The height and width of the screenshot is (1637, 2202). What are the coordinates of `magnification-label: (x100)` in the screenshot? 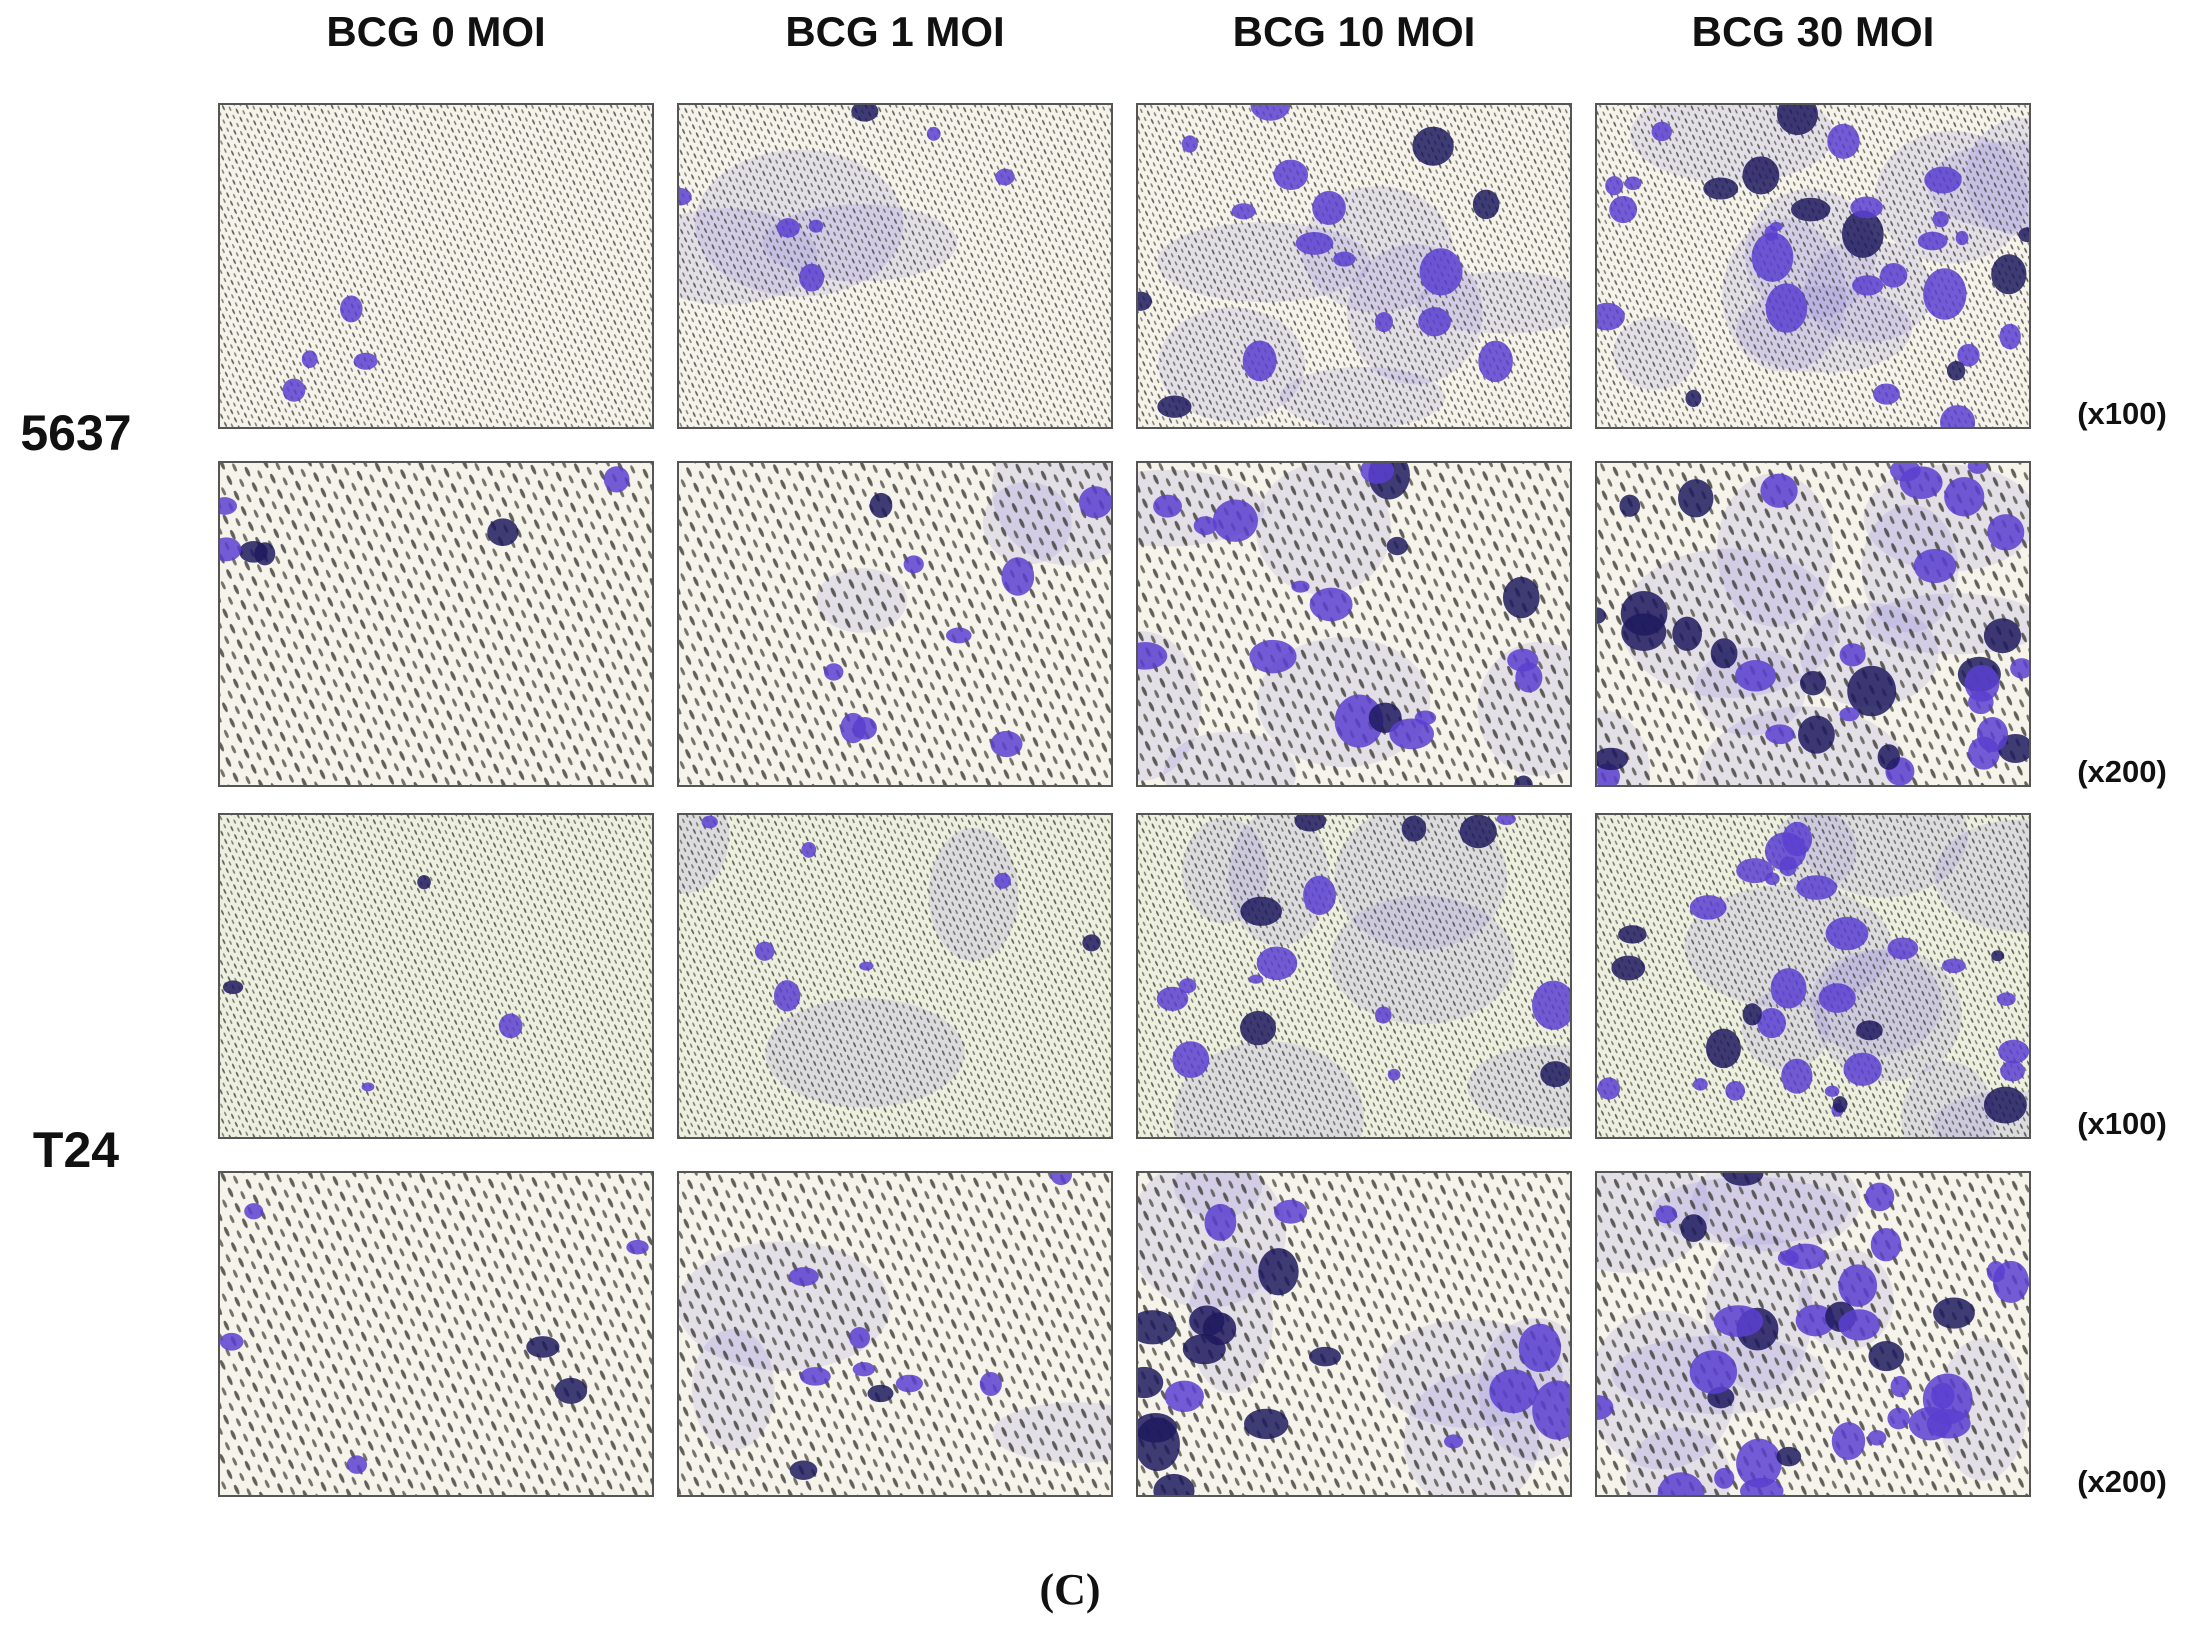 It's located at (2122, 1123).